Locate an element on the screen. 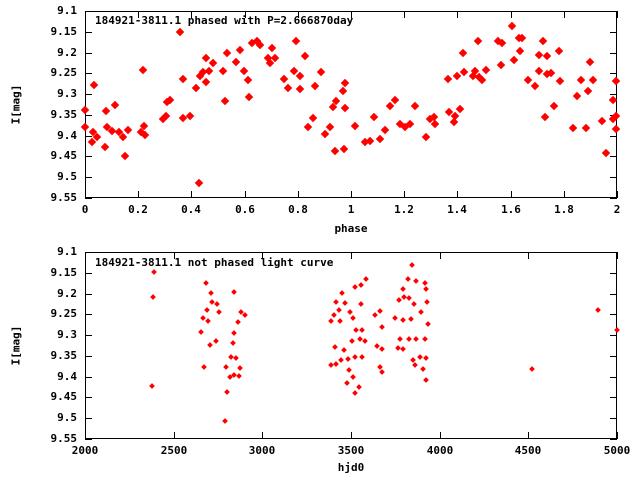 The image size is (640, 480). x-tick-label: 4500 is located at coordinates (528, 450).